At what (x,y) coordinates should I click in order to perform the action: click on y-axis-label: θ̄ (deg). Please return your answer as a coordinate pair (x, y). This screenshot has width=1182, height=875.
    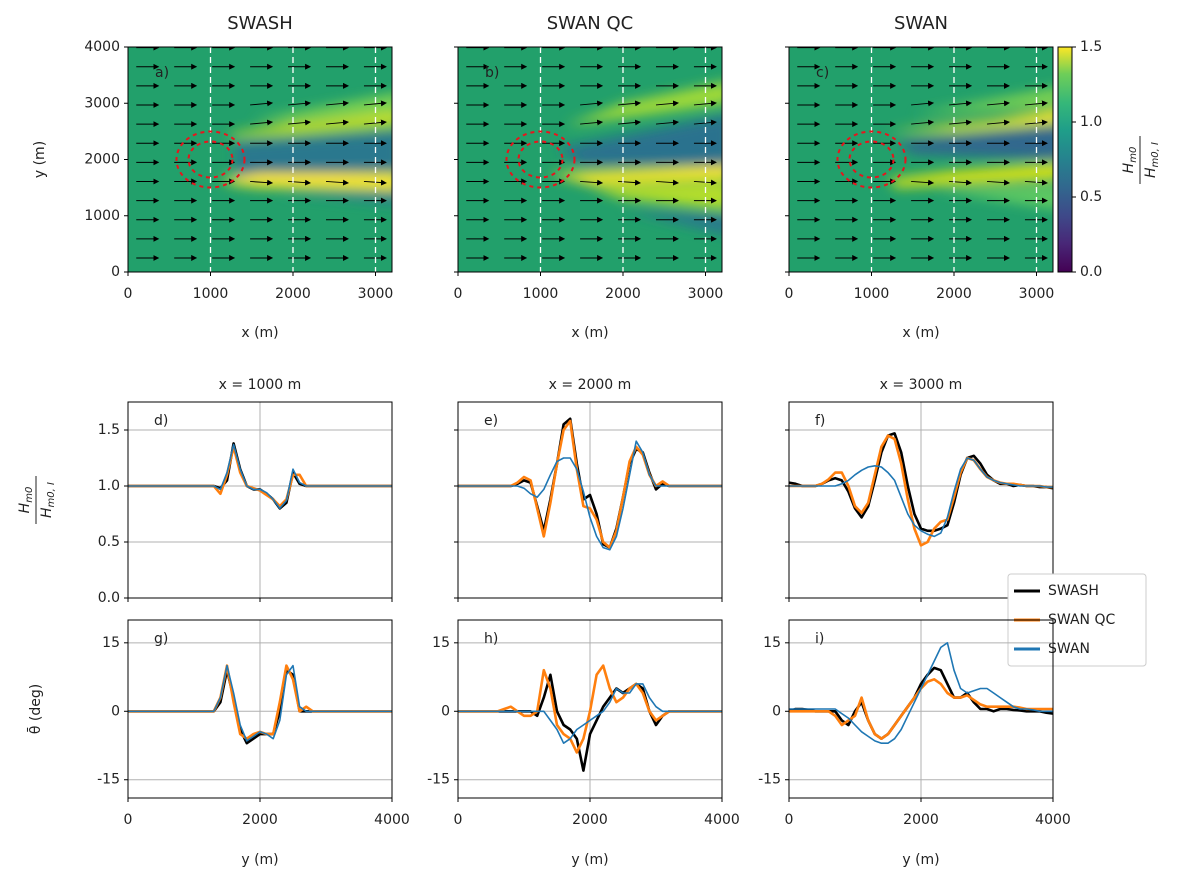
    Looking at the image, I should click on (35, 709).